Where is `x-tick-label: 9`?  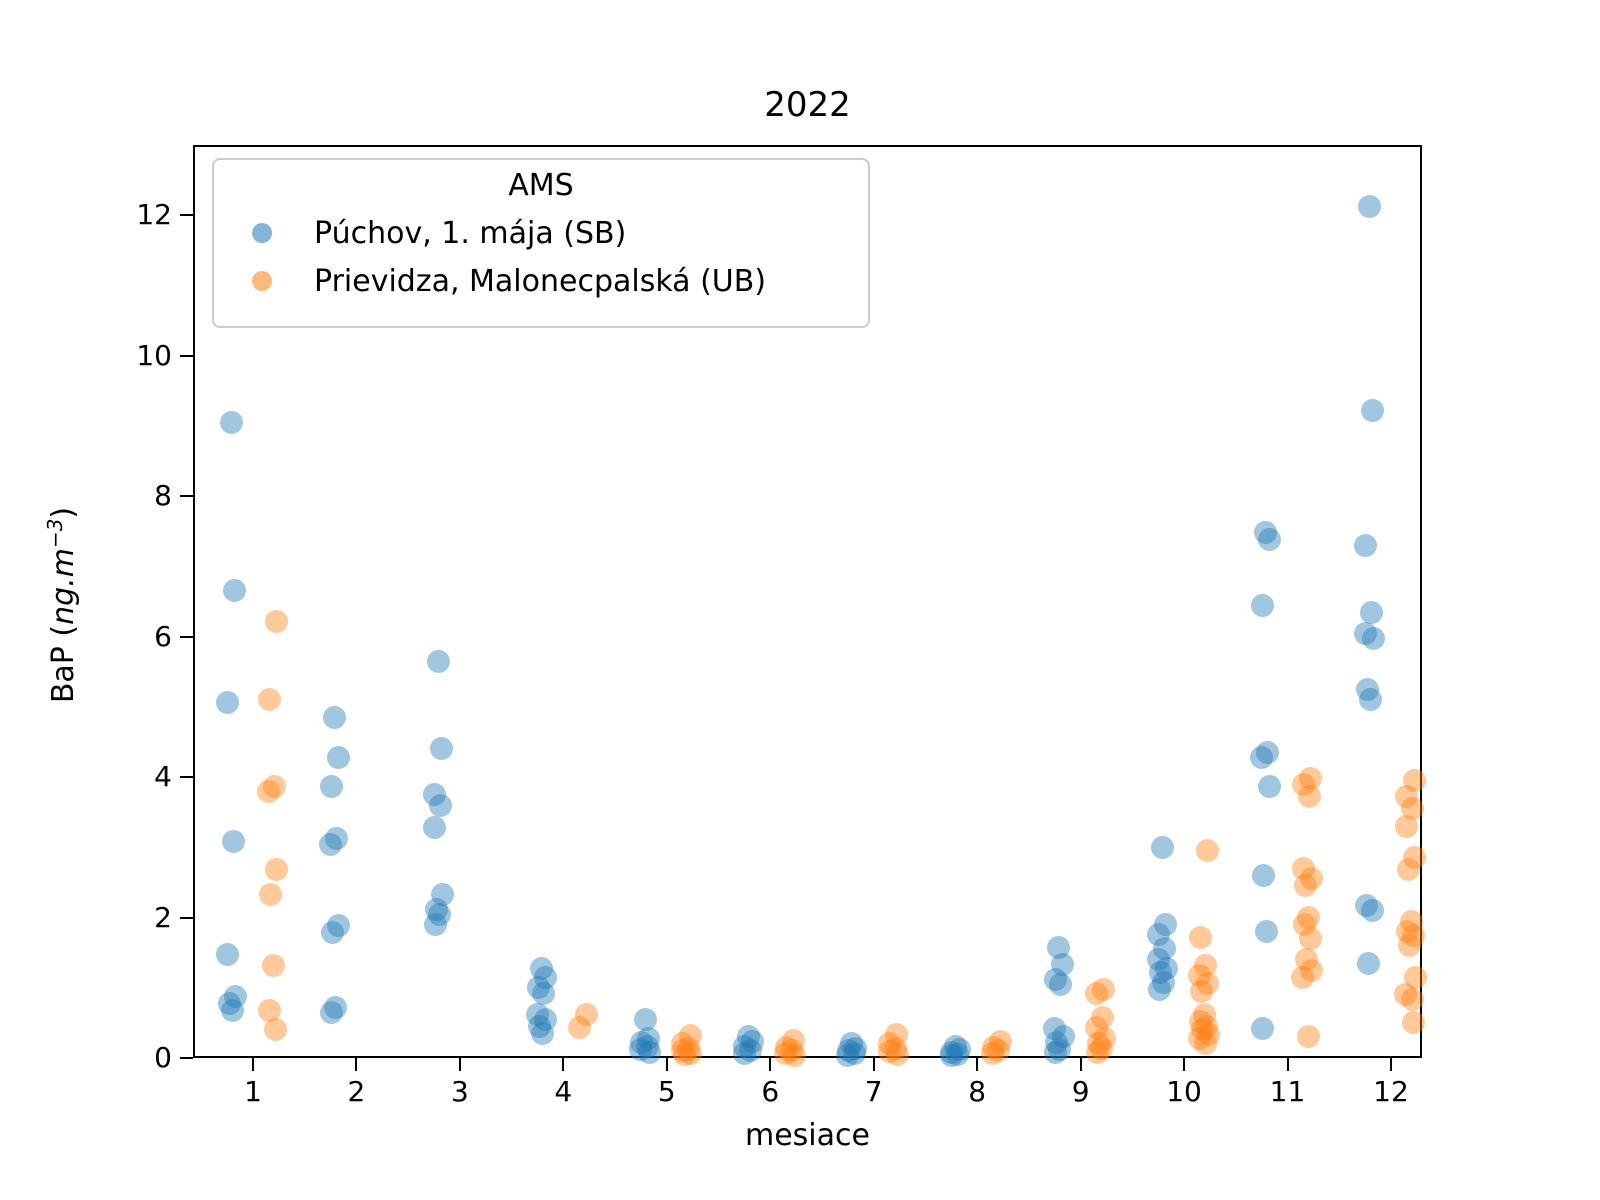
x-tick-label: 9 is located at coordinates (1080, 1091).